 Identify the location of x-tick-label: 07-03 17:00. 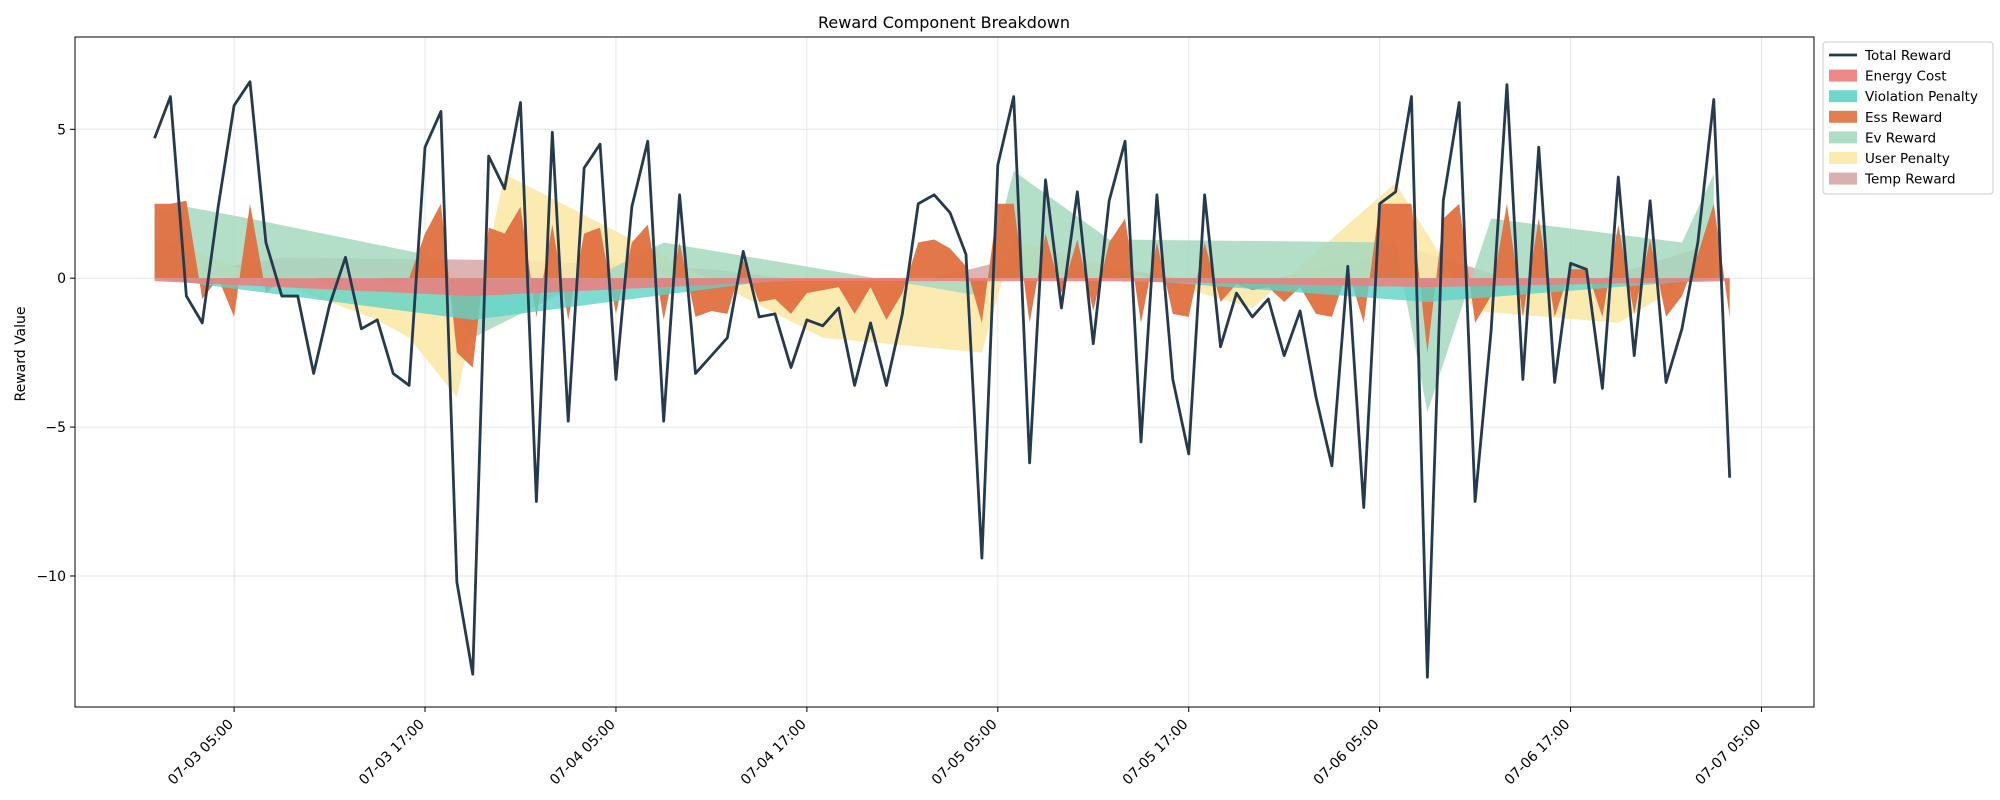
(392, 753).